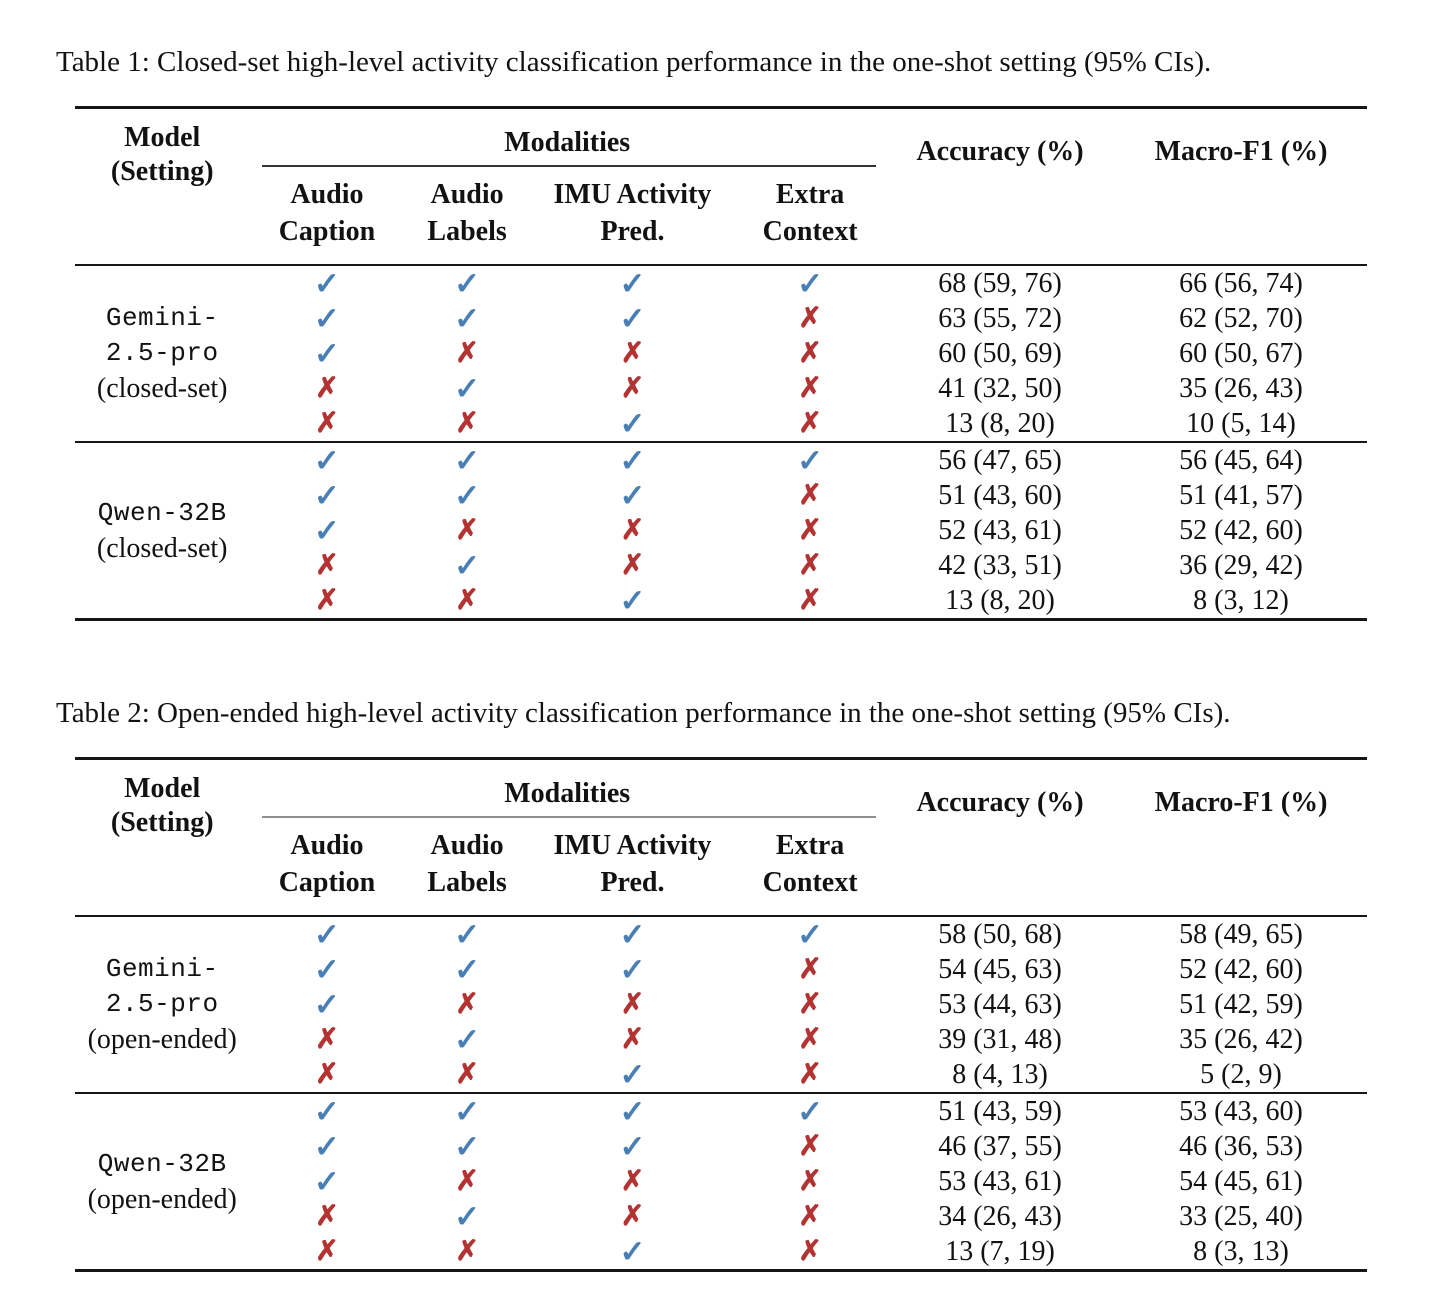  What do you see at coordinates (1241, 565) in the screenshot?
I see `macro-f1-value: 36 (29, 42)` at bounding box center [1241, 565].